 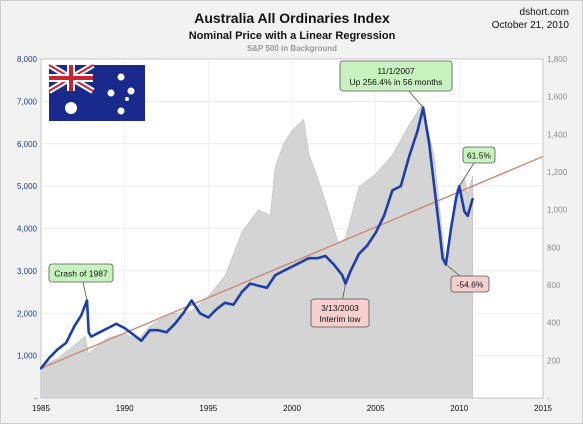 I want to click on callout-text: 3/13/2003, so click(x=340, y=308).